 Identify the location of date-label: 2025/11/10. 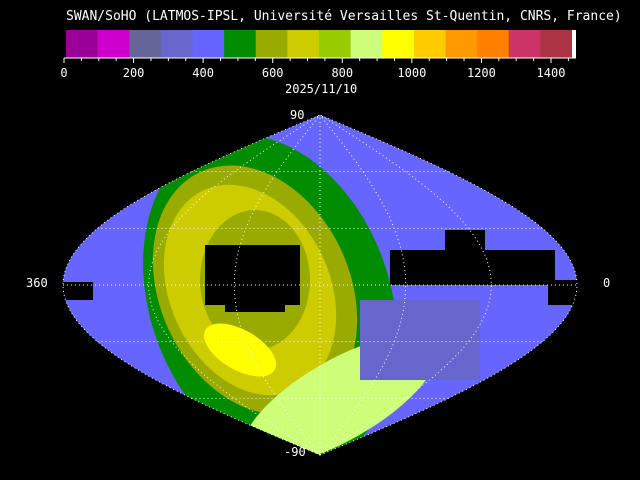
(321, 89).